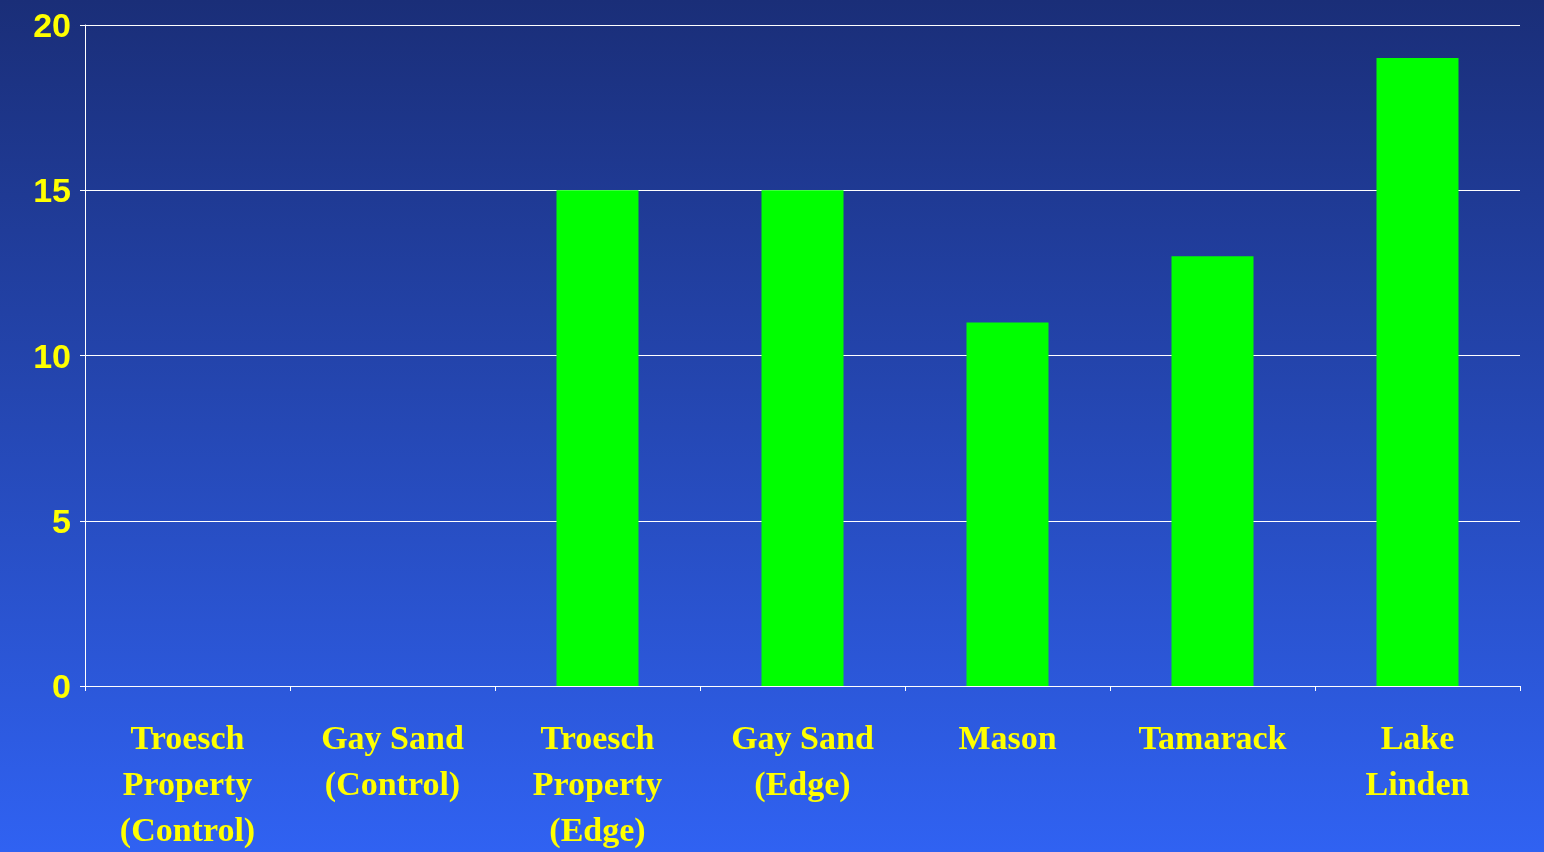 The height and width of the screenshot is (852, 1544). Describe the element at coordinates (52, 25) in the screenshot. I see `y-tick-label: 20` at that location.